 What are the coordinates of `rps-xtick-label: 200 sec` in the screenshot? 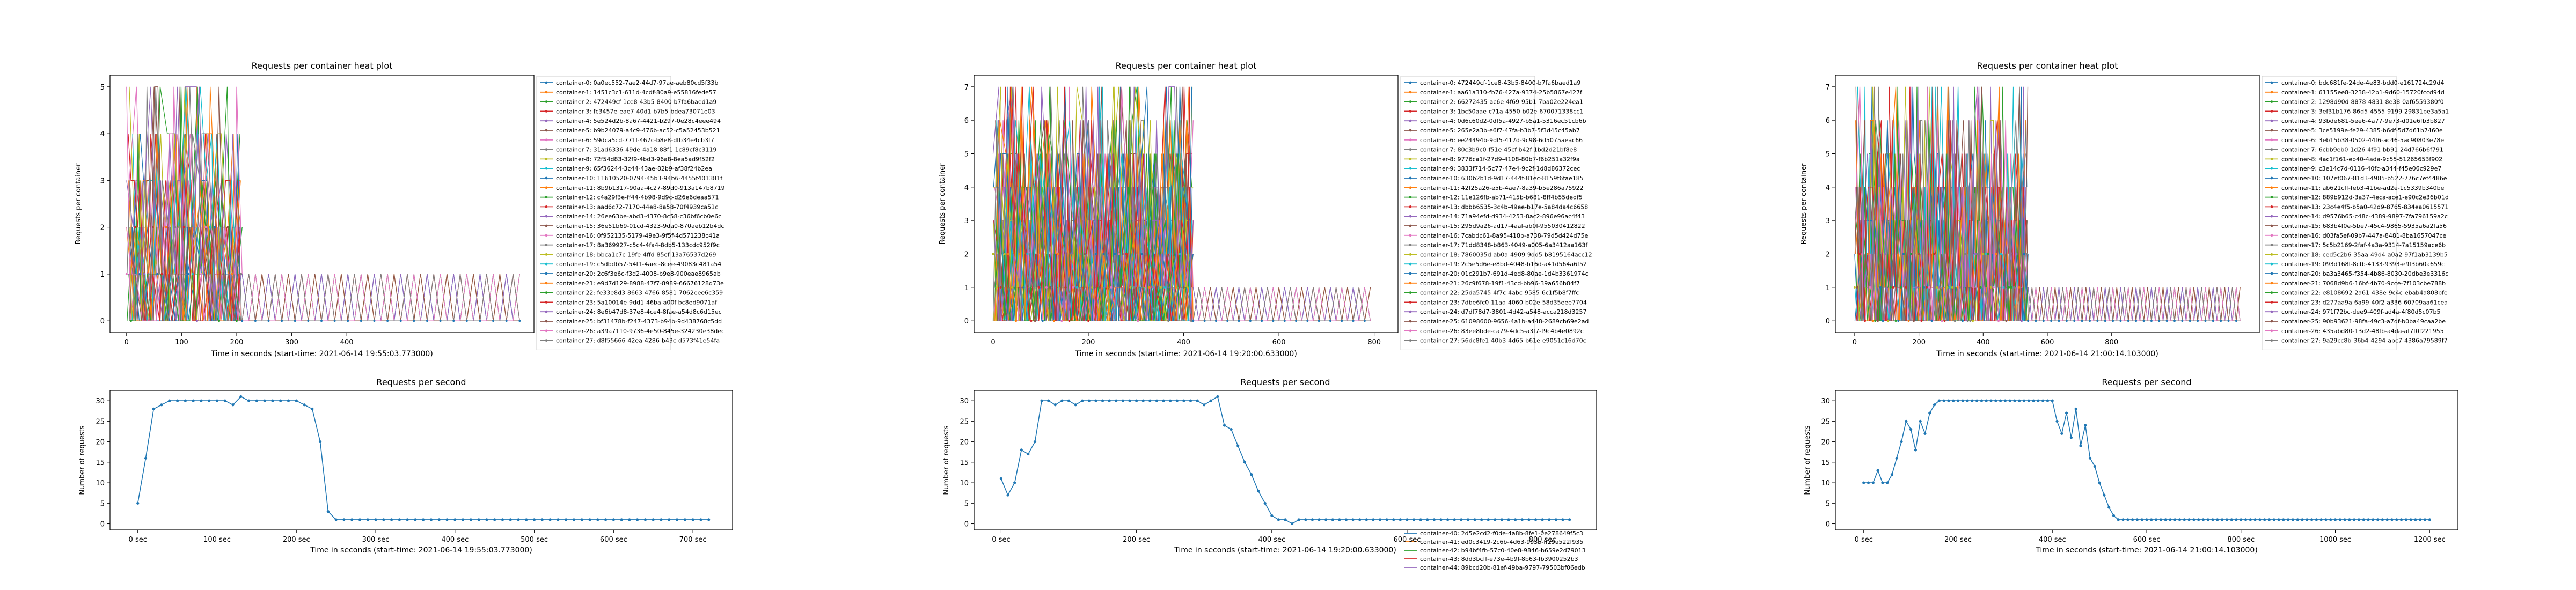 It's located at (1136, 540).